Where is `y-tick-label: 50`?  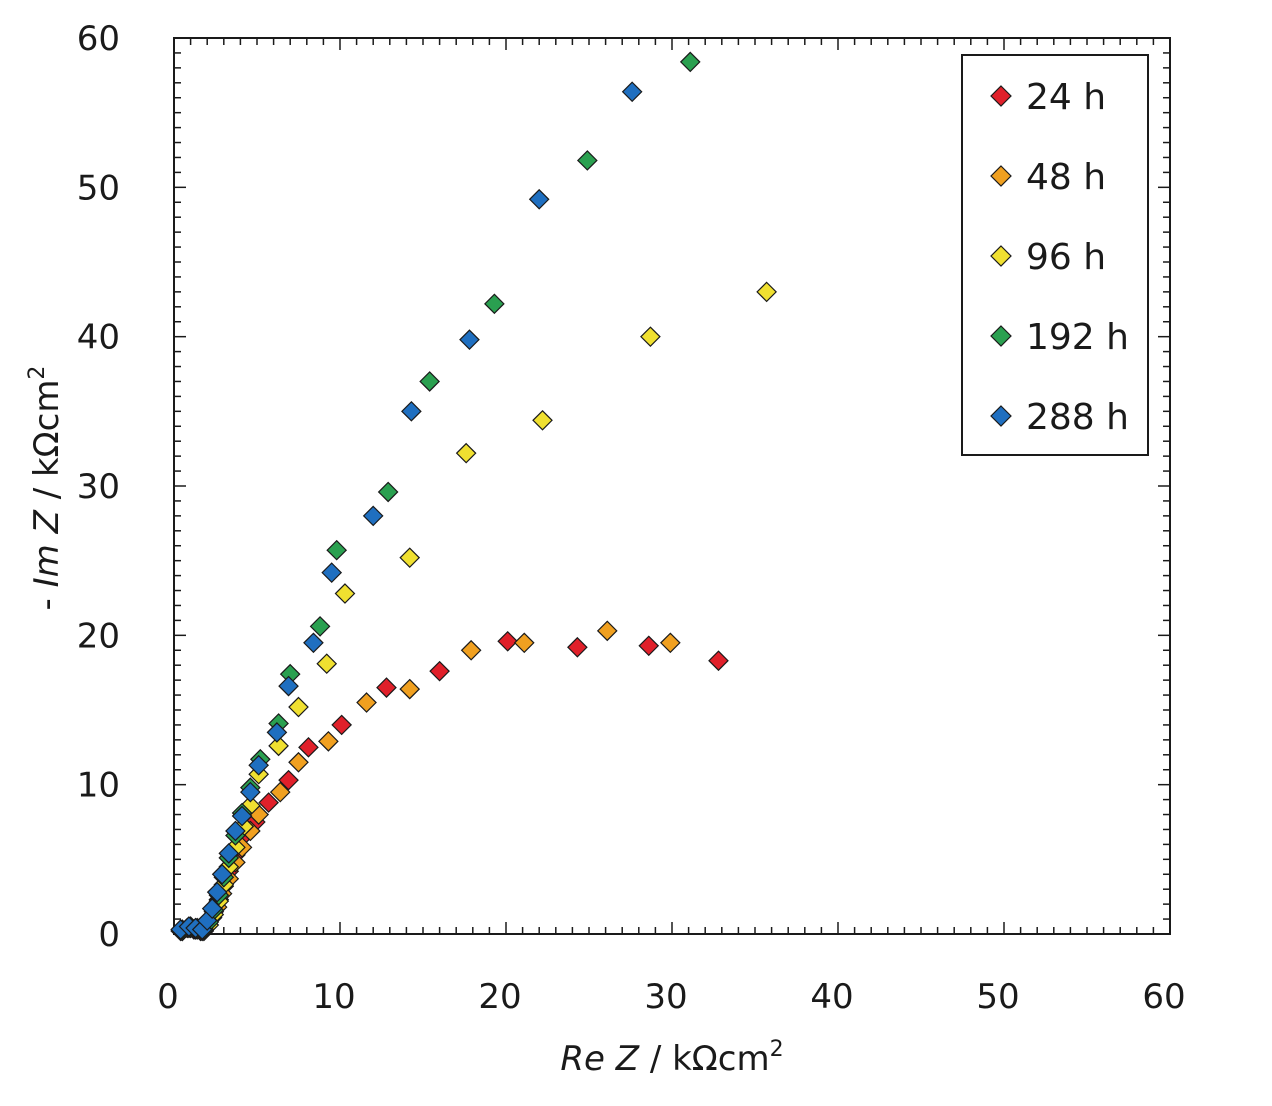
y-tick-label: 50 is located at coordinates (98, 188).